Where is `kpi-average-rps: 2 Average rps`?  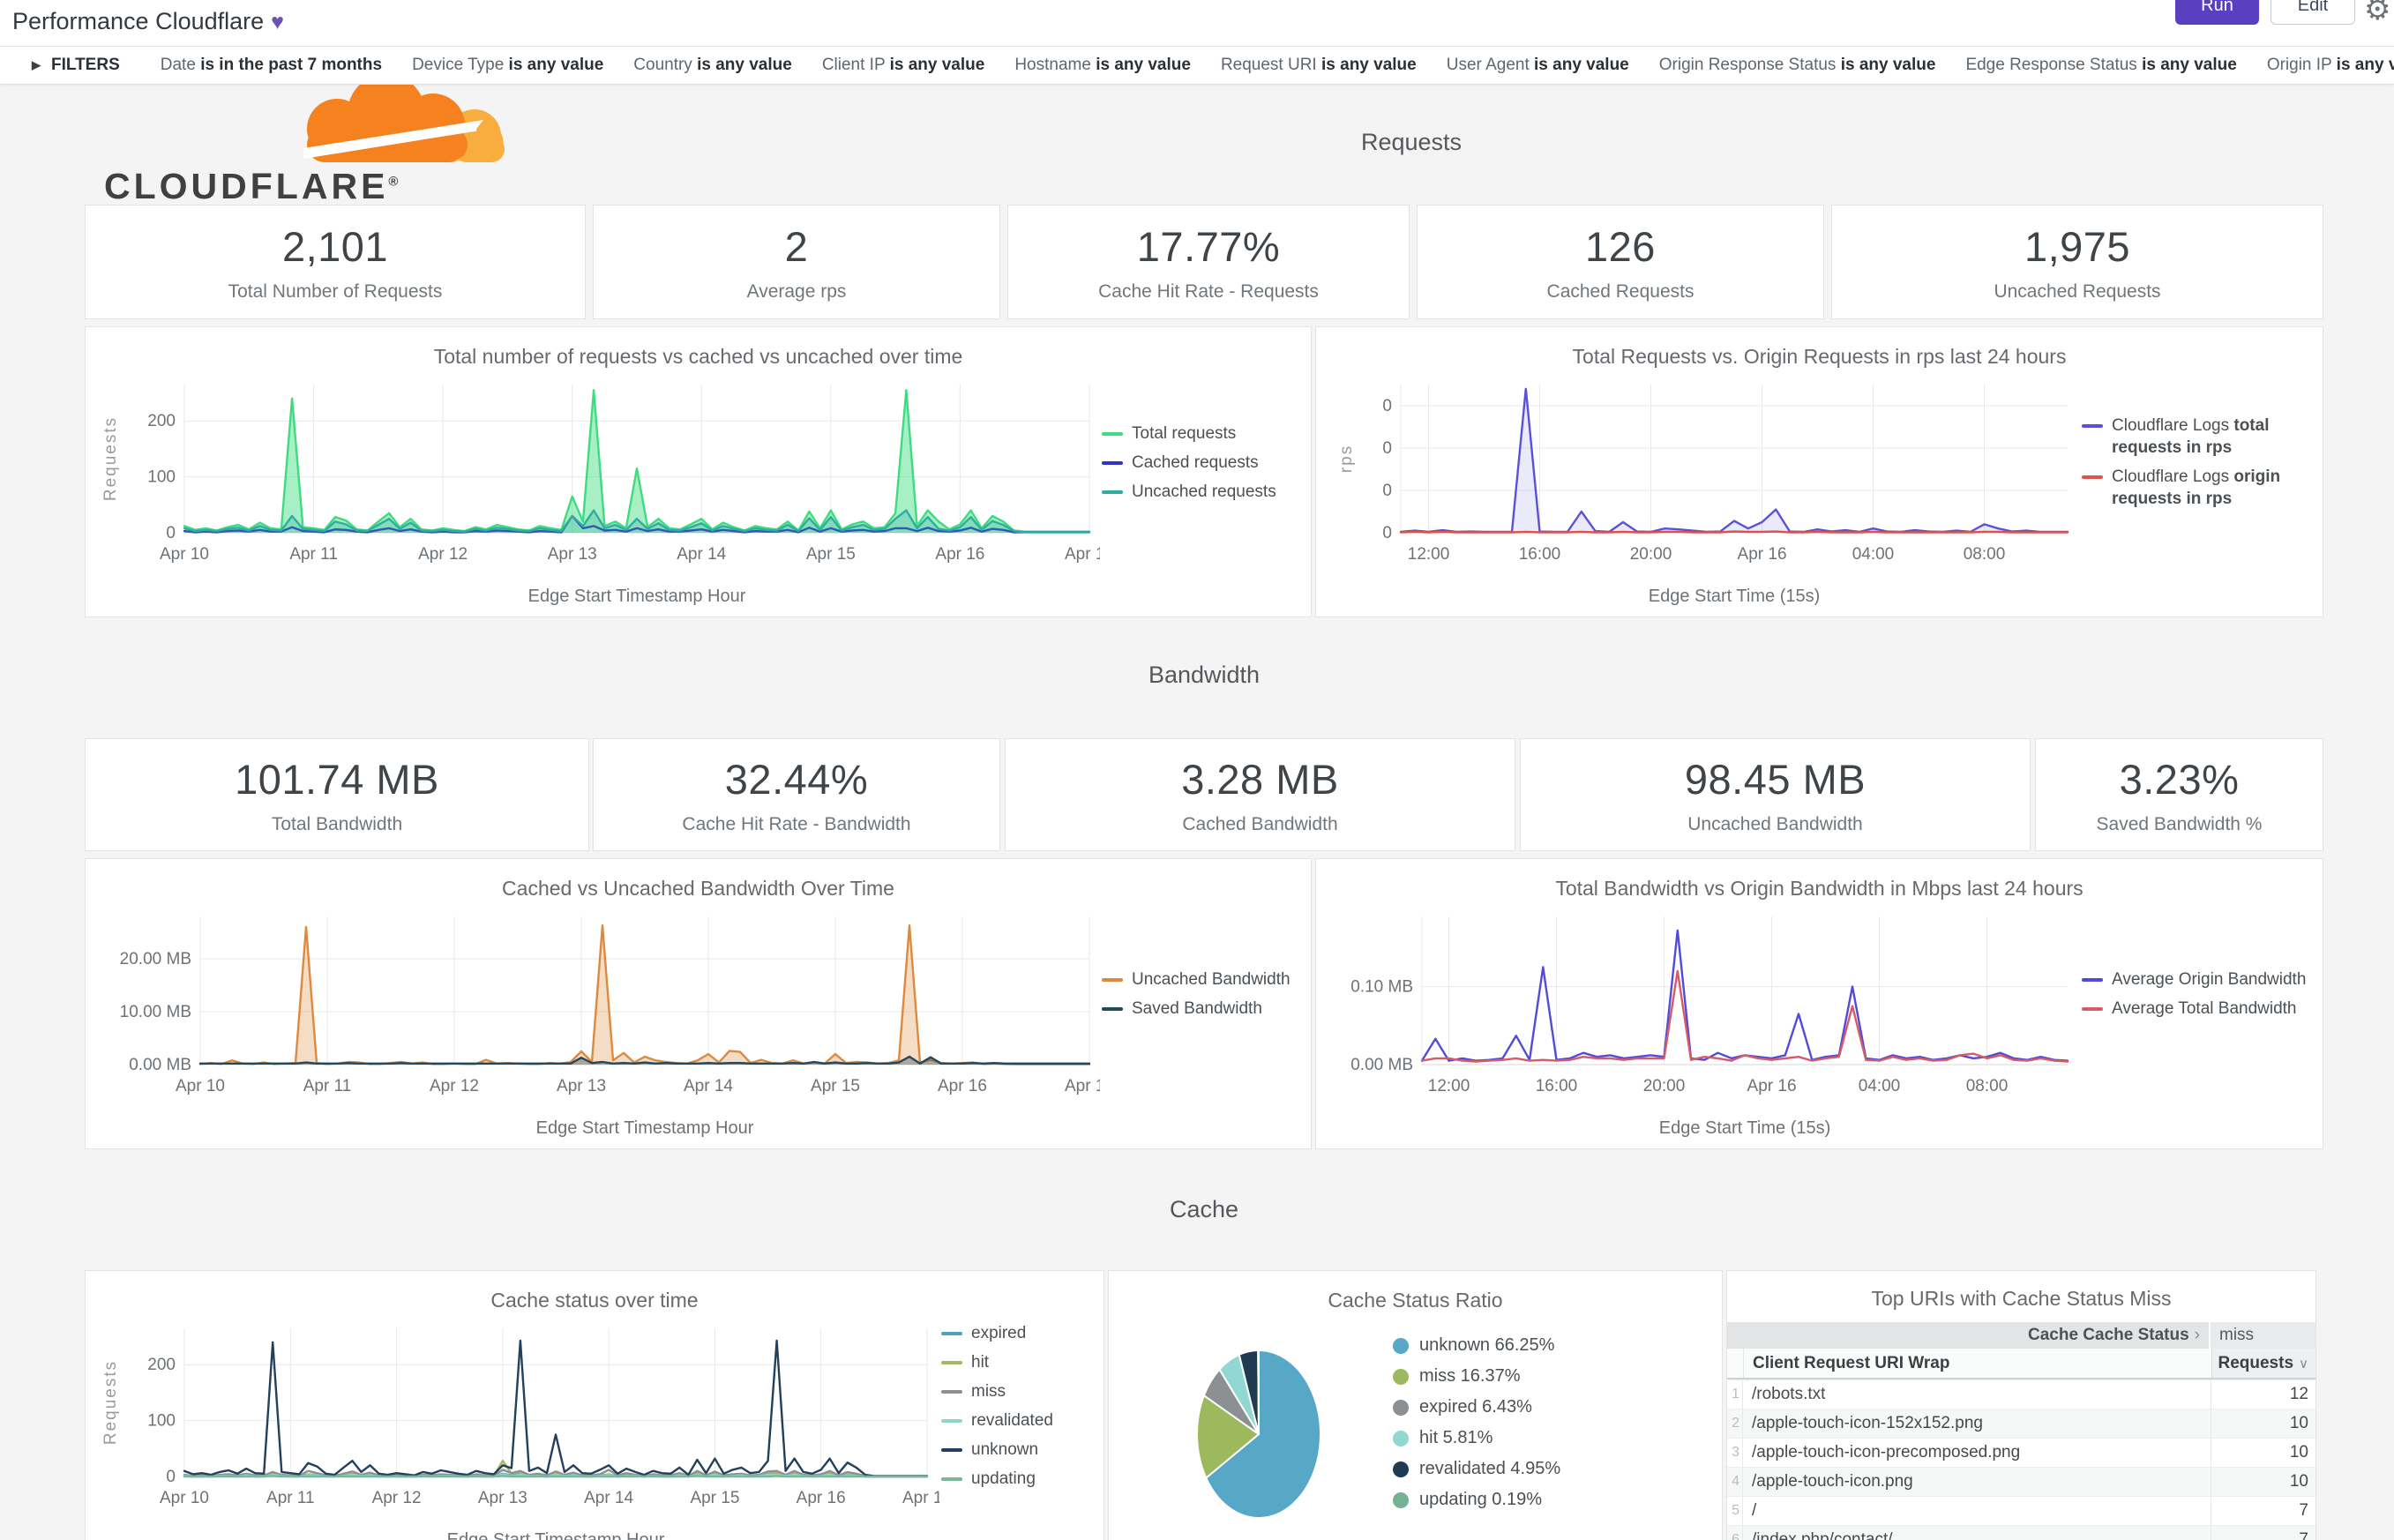
kpi-average-rps: 2 Average rps is located at coordinates (797, 262).